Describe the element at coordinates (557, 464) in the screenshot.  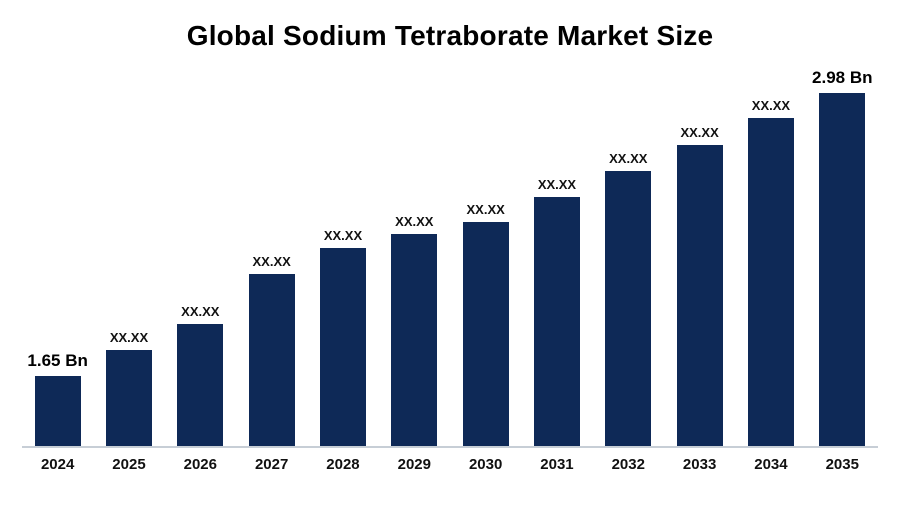
I see `x-axis-tick-label: 2031` at that location.